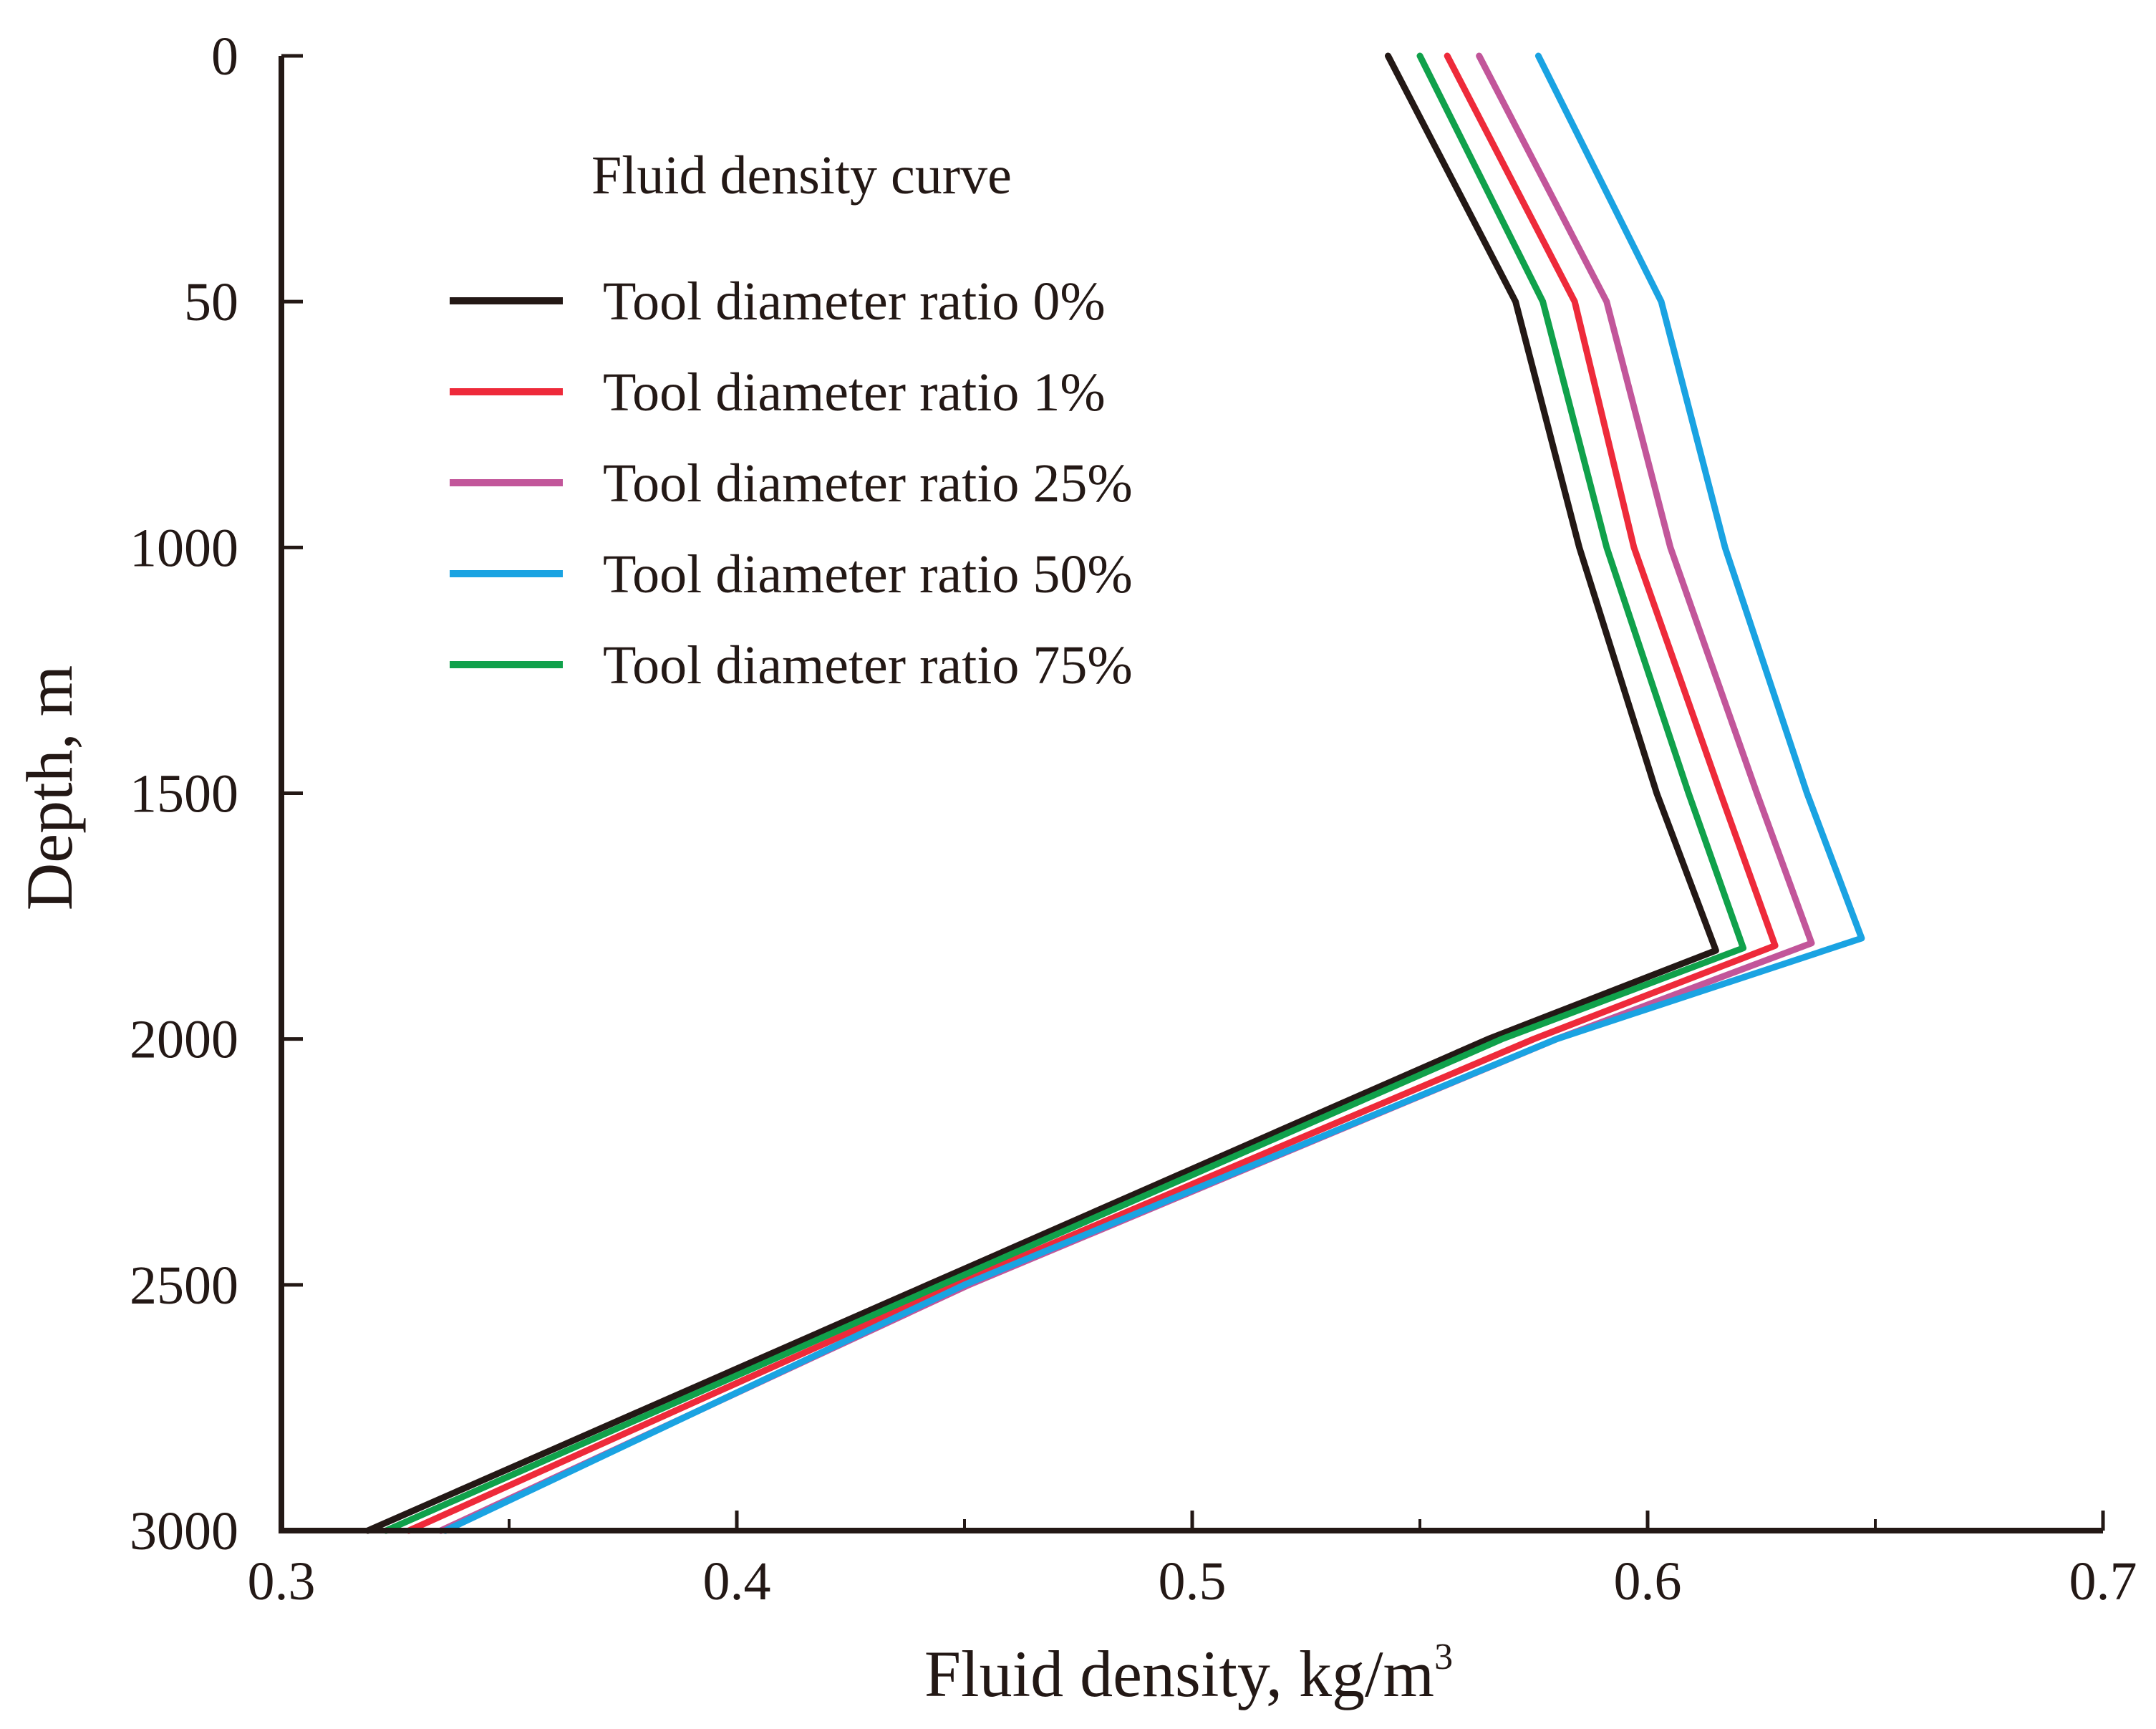  Describe the element at coordinates (868, 483) in the screenshot. I see `legend-label-2: Tool diameter ratio 25%` at that location.